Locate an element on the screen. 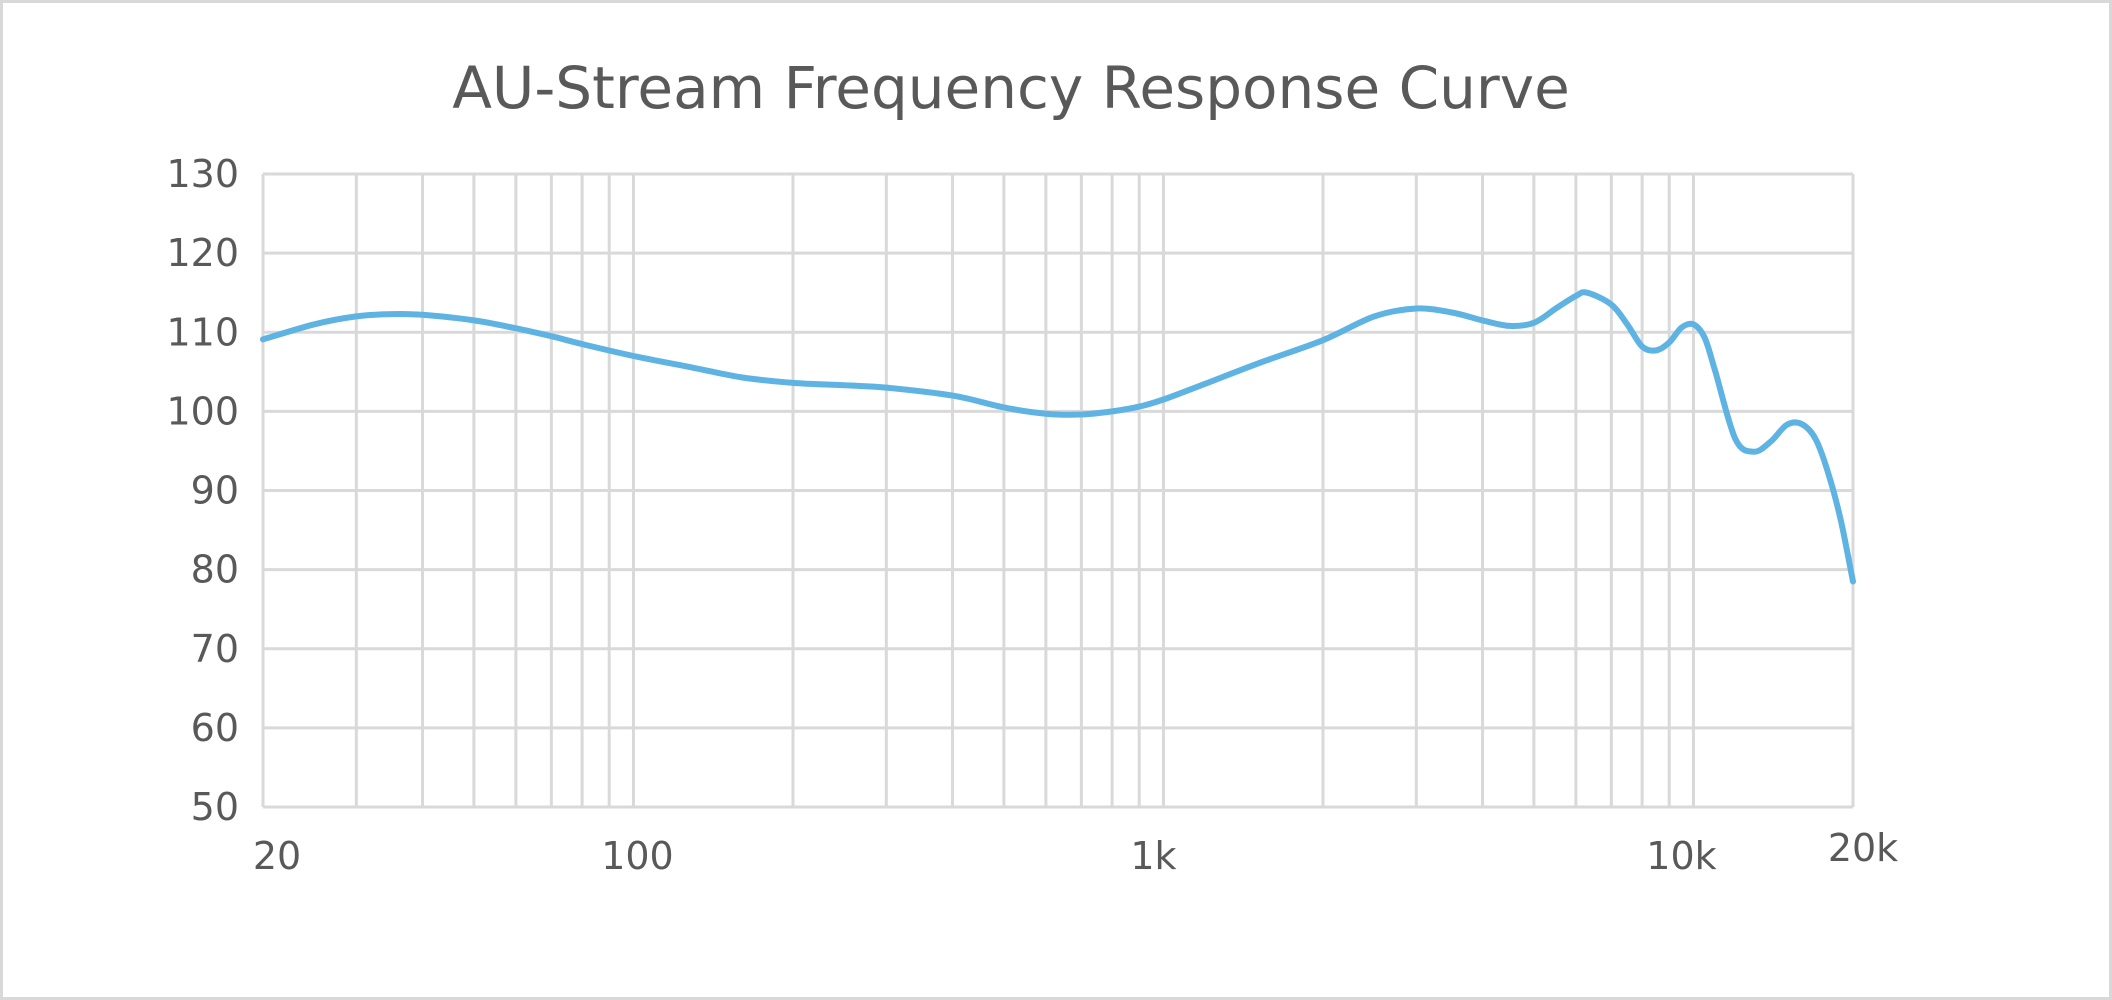 The height and width of the screenshot is (1000, 2112). y-tick-labels: 50 60 70 80 90 100 110 120 130 is located at coordinates (202, 490).